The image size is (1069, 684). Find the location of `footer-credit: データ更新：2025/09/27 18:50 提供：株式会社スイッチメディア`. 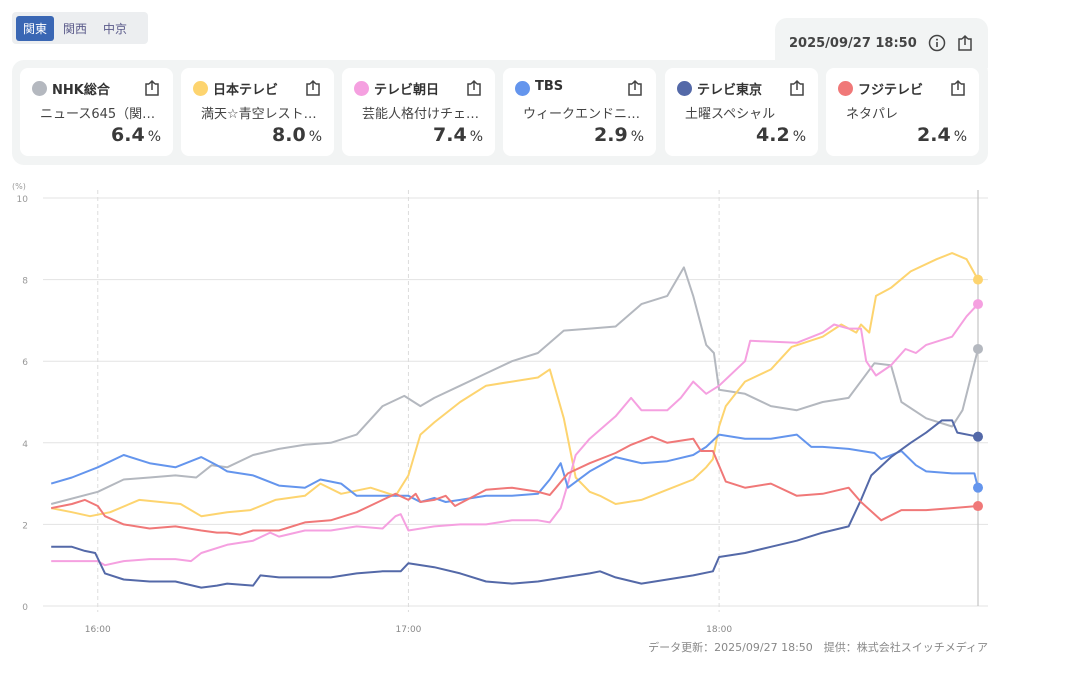

footer-credit: データ更新：2025/09/27 18:50 提供：株式会社スイッチメディア is located at coordinates (818, 647).